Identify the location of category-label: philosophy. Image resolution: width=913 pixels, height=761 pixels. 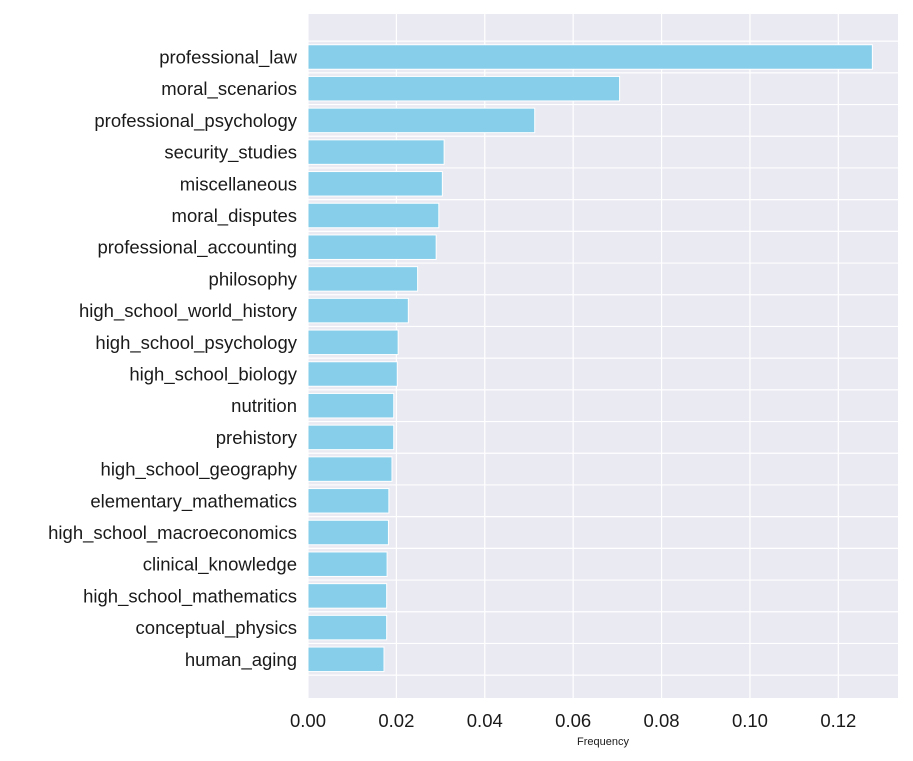
(253, 278).